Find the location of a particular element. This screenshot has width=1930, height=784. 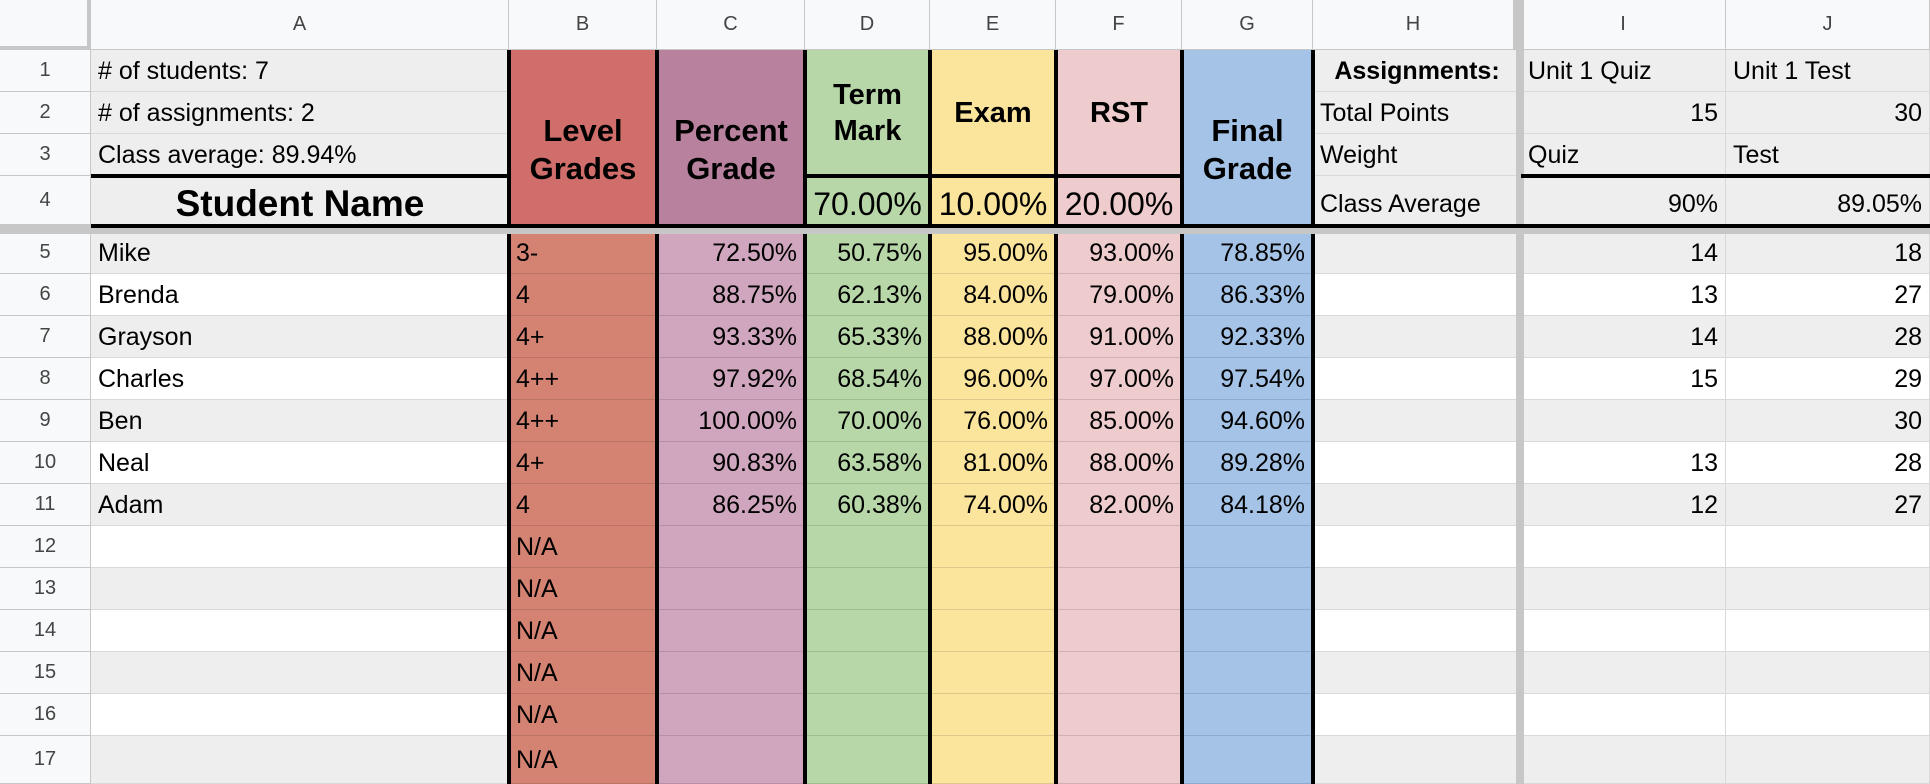

quiz-score-cell: 12 is located at coordinates (1704, 504).